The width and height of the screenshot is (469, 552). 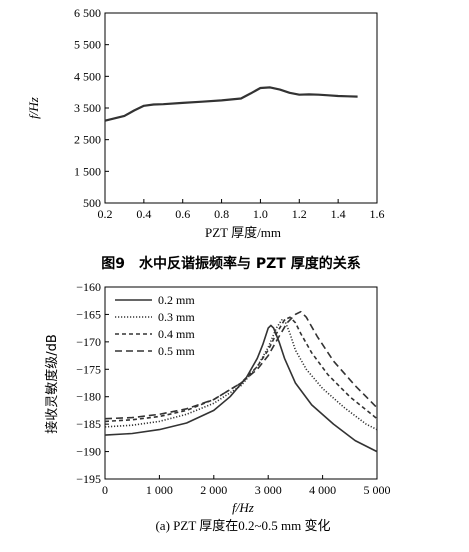 I want to click on chart1-series, so click(x=231, y=104).